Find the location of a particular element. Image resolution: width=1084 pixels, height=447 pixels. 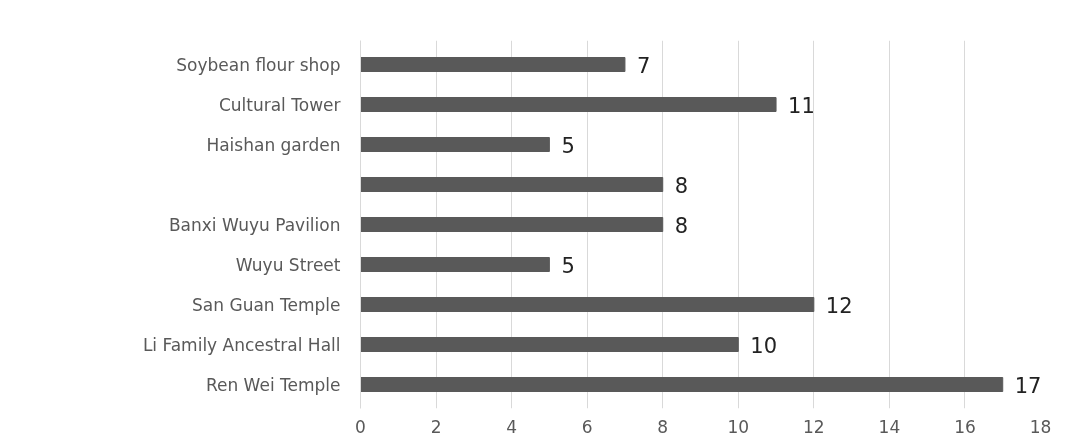

data-label: 17 is located at coordinates (1028, 385).